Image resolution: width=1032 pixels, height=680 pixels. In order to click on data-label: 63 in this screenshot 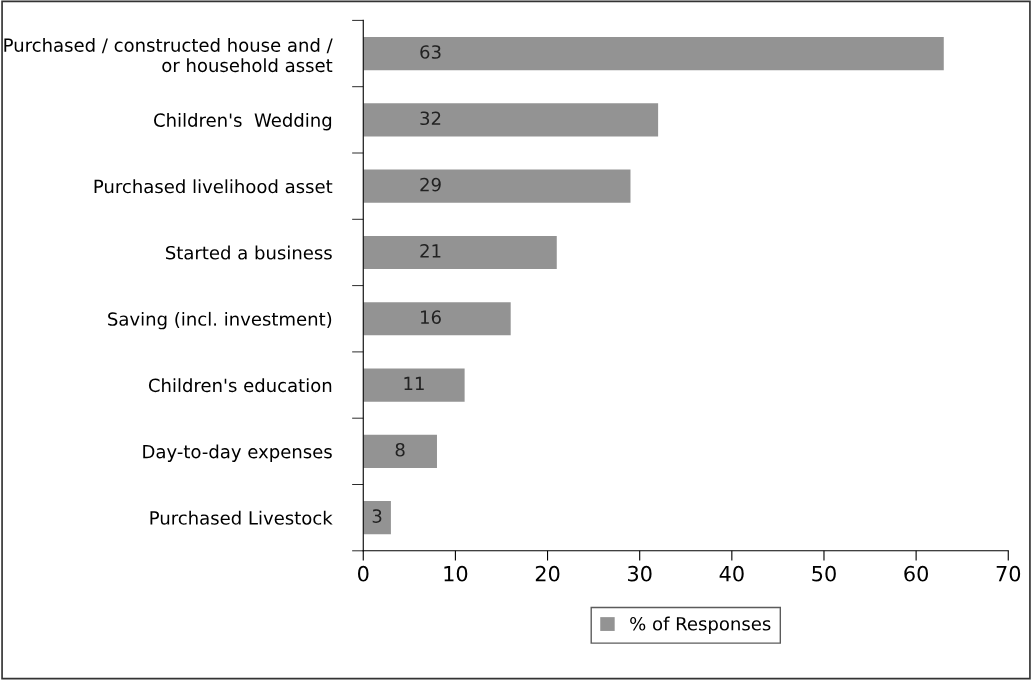, I will do `click(430, 52)`.